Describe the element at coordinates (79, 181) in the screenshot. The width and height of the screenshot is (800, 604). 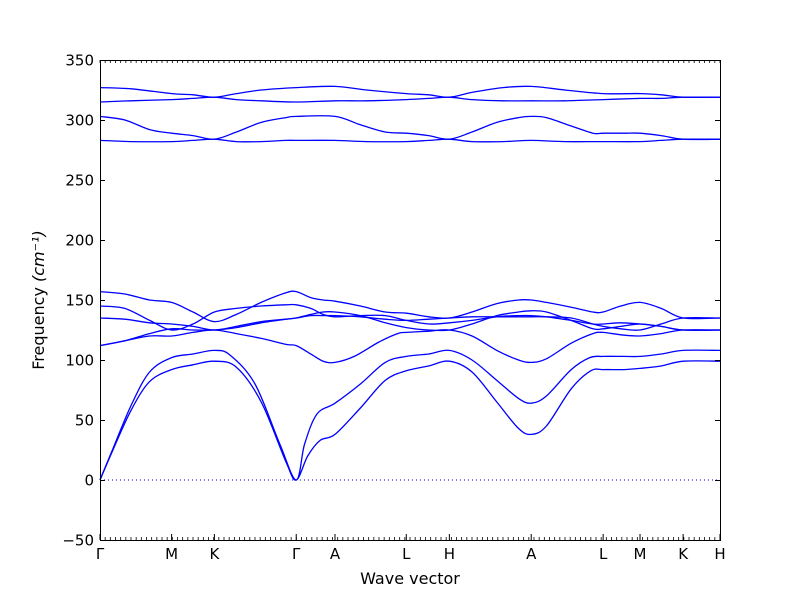
I see `y-tick-label: 250` at that location.